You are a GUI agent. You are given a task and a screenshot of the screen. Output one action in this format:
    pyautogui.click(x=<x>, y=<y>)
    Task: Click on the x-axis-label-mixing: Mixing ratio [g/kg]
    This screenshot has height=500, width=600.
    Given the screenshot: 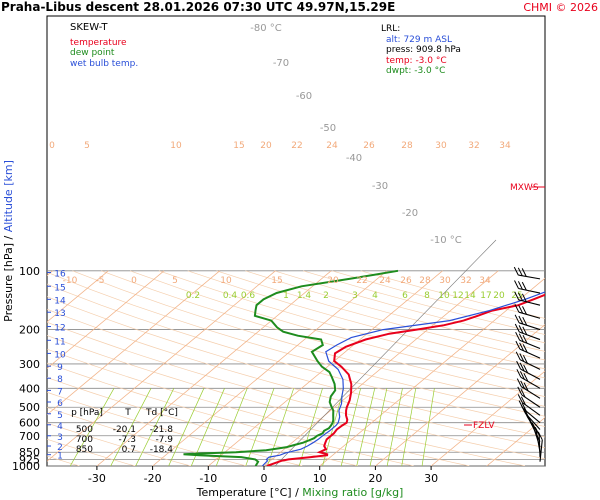 What is the action you would take?
    pyautogui.click(x=352, y=492)
    